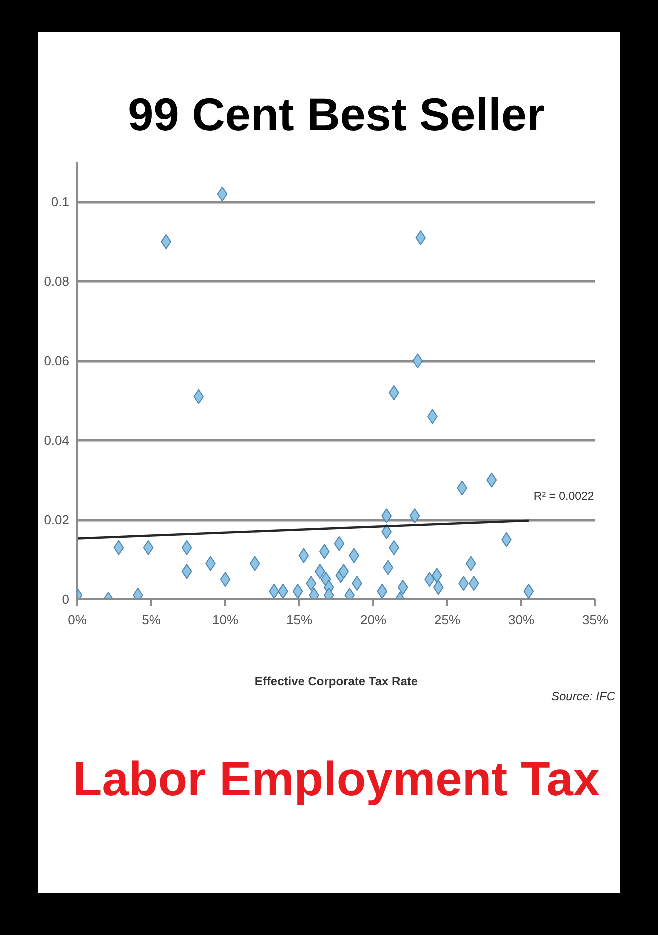 This screenshot has height=935, width=658. What do you see at coordinates (78, 620) in the screenshot?
I see `x-tick-label: 0%` at bounding box center [78, 620].